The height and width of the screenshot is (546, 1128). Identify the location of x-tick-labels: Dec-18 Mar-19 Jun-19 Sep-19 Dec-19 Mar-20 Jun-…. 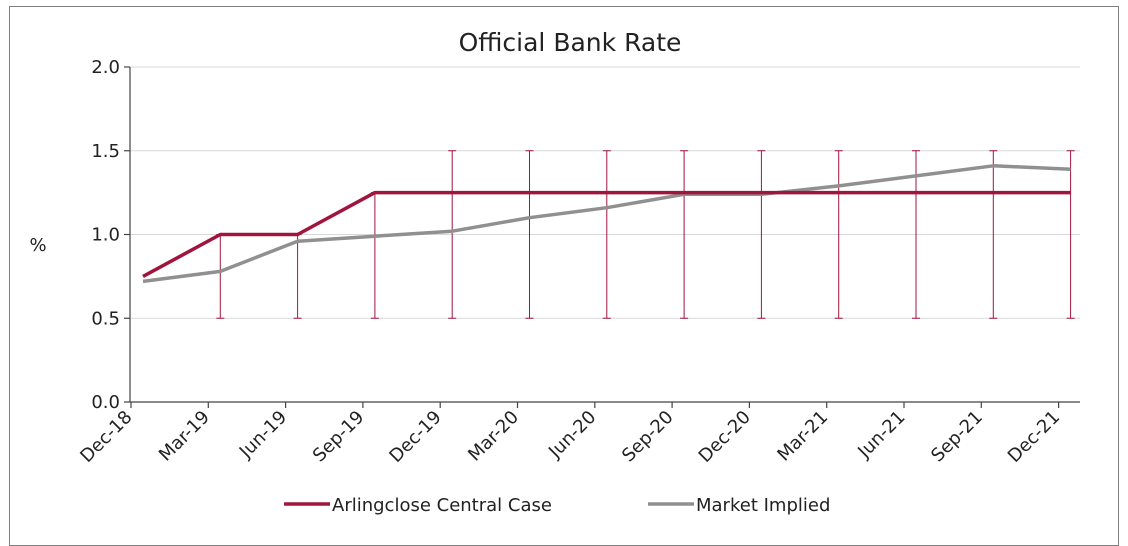
(570, 437).